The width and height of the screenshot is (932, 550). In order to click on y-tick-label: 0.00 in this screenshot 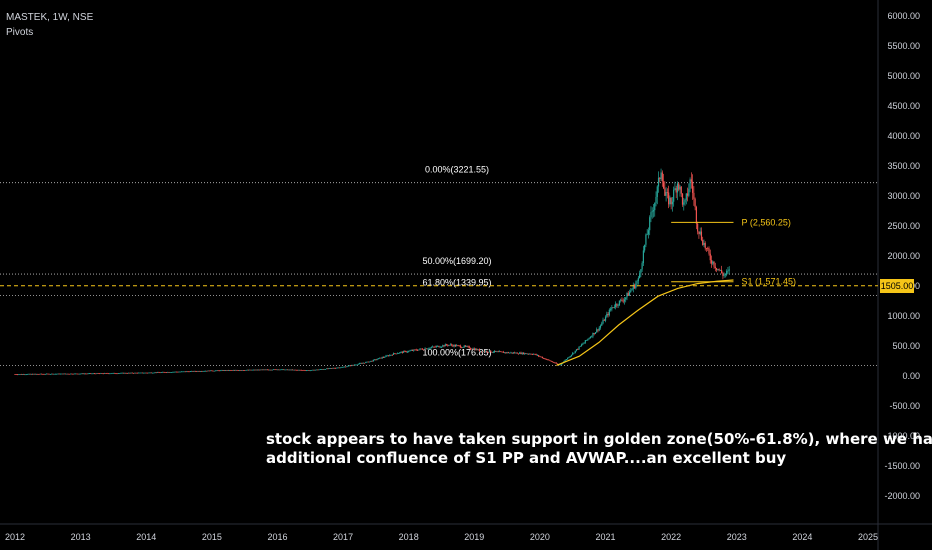, I will do `click(911, 376)`.